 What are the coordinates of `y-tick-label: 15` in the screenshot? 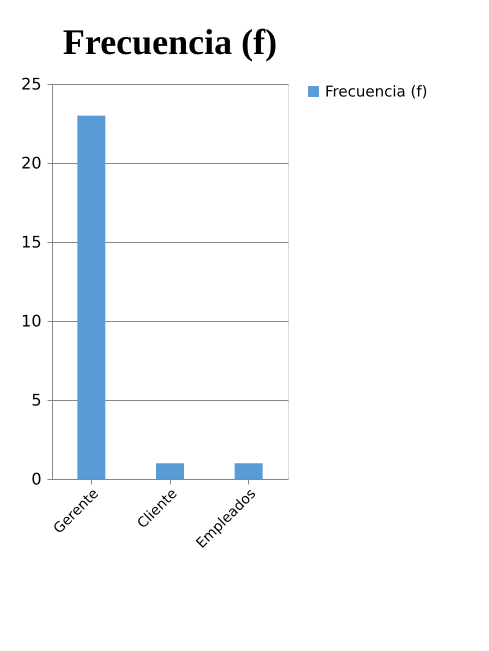 It's located at (31, 242).